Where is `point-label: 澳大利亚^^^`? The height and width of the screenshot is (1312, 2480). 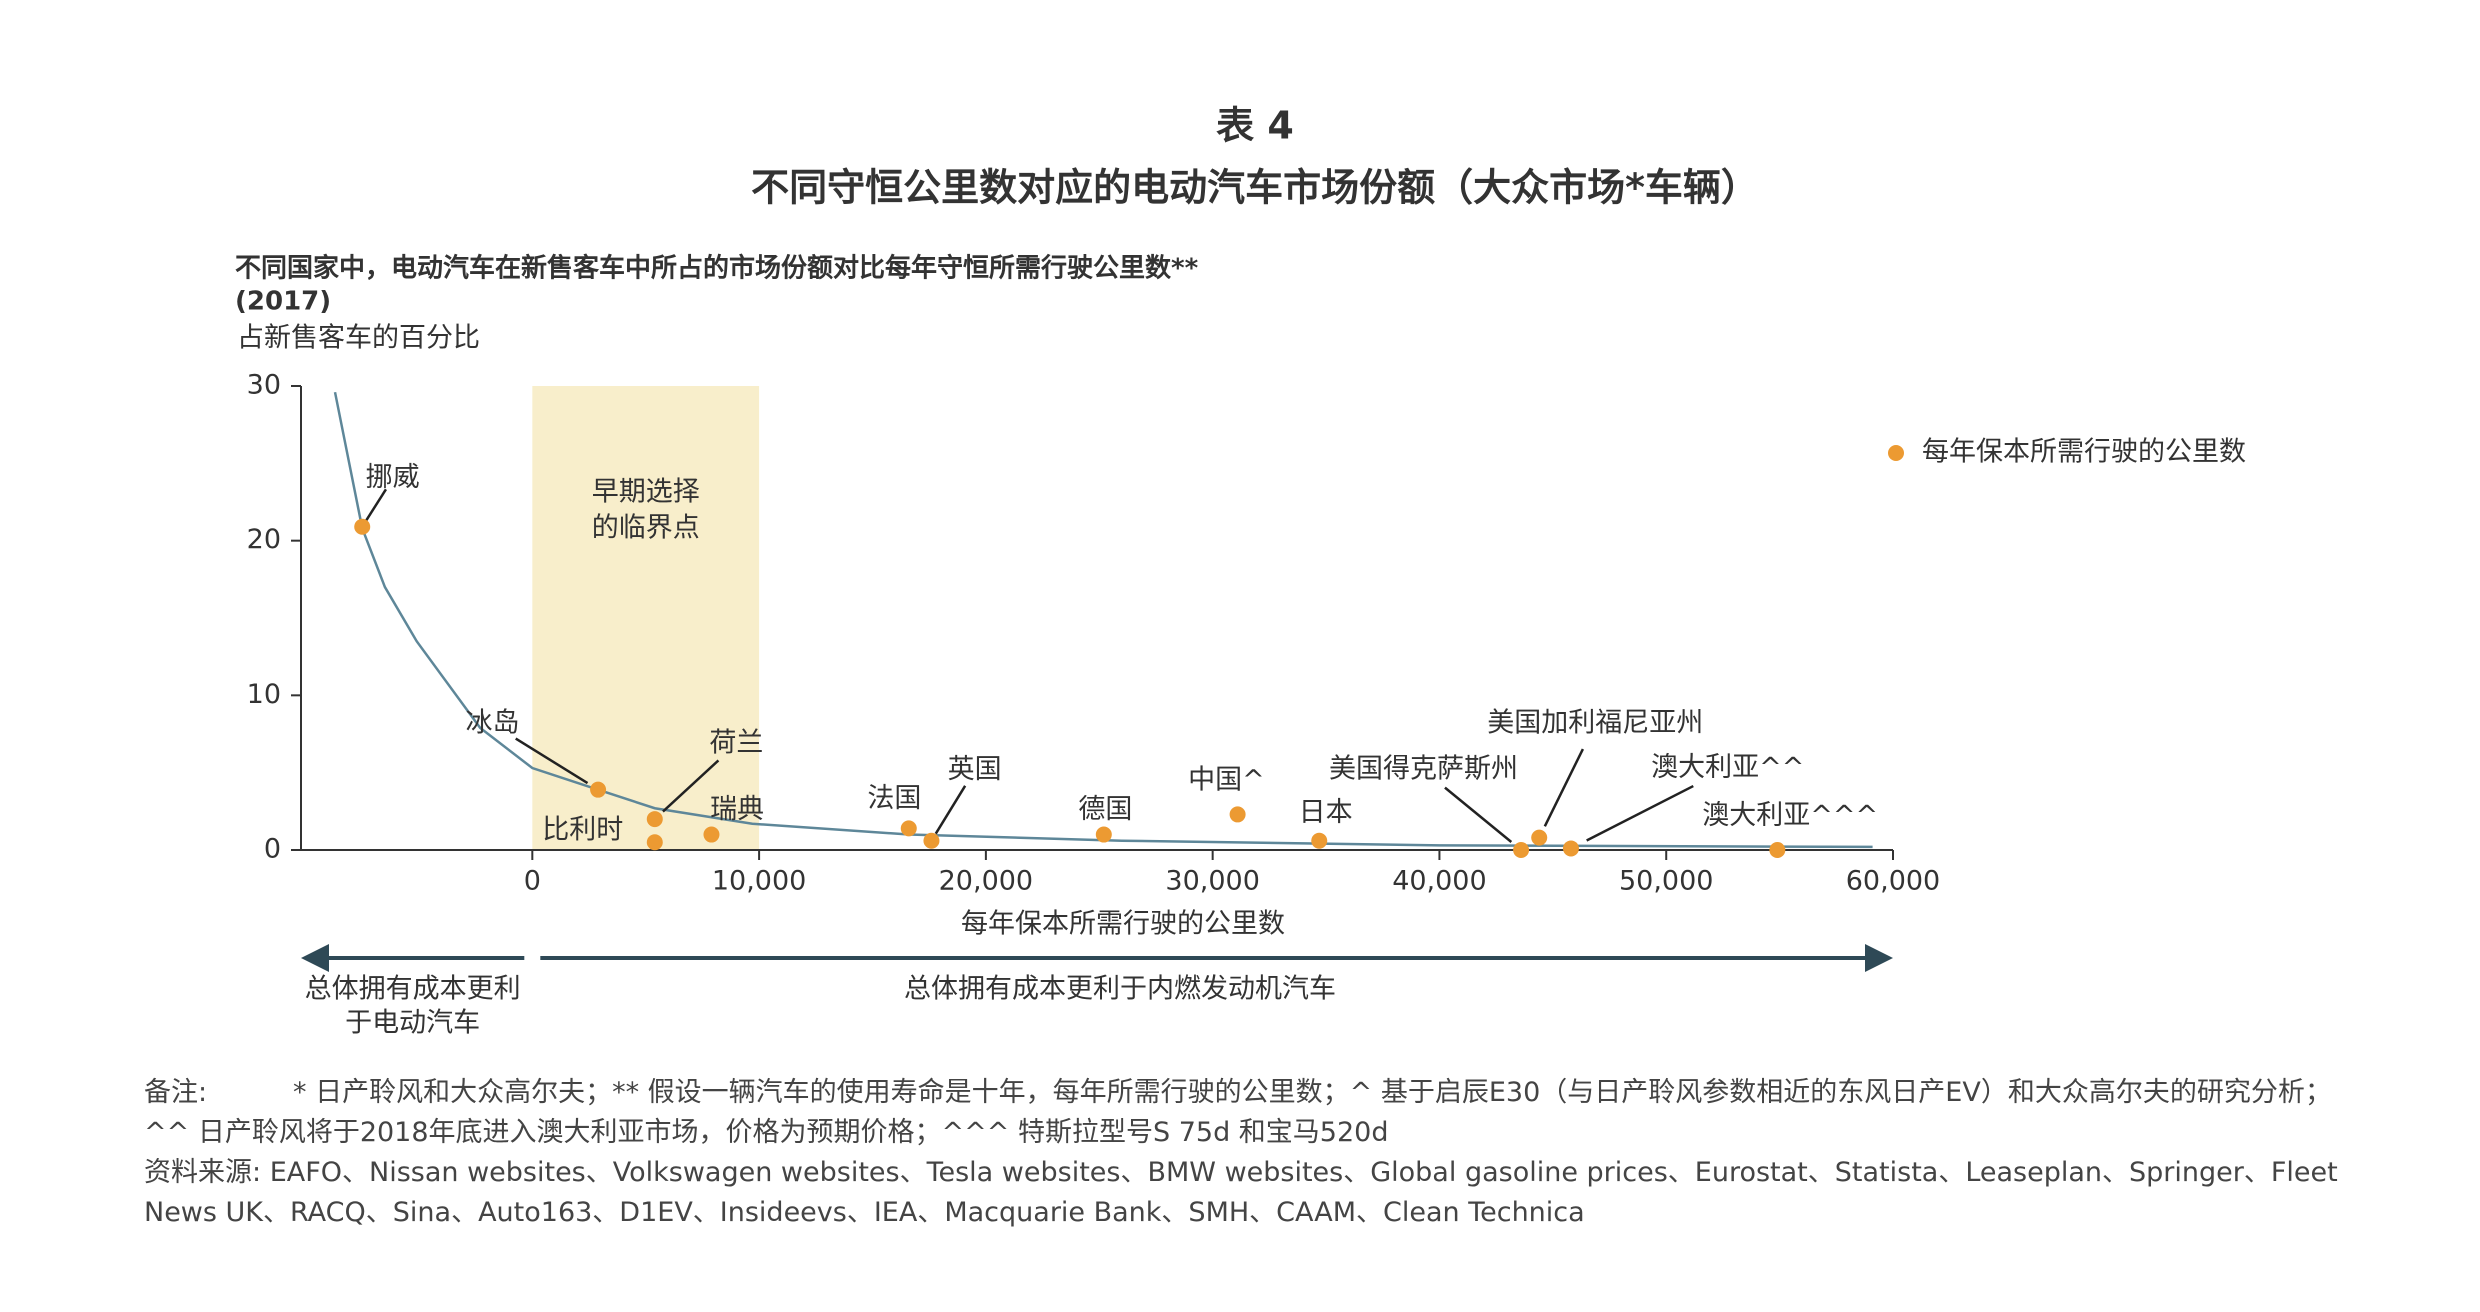 point-label: 澳大利亚^^^ is located at coordinates (1790, 815).